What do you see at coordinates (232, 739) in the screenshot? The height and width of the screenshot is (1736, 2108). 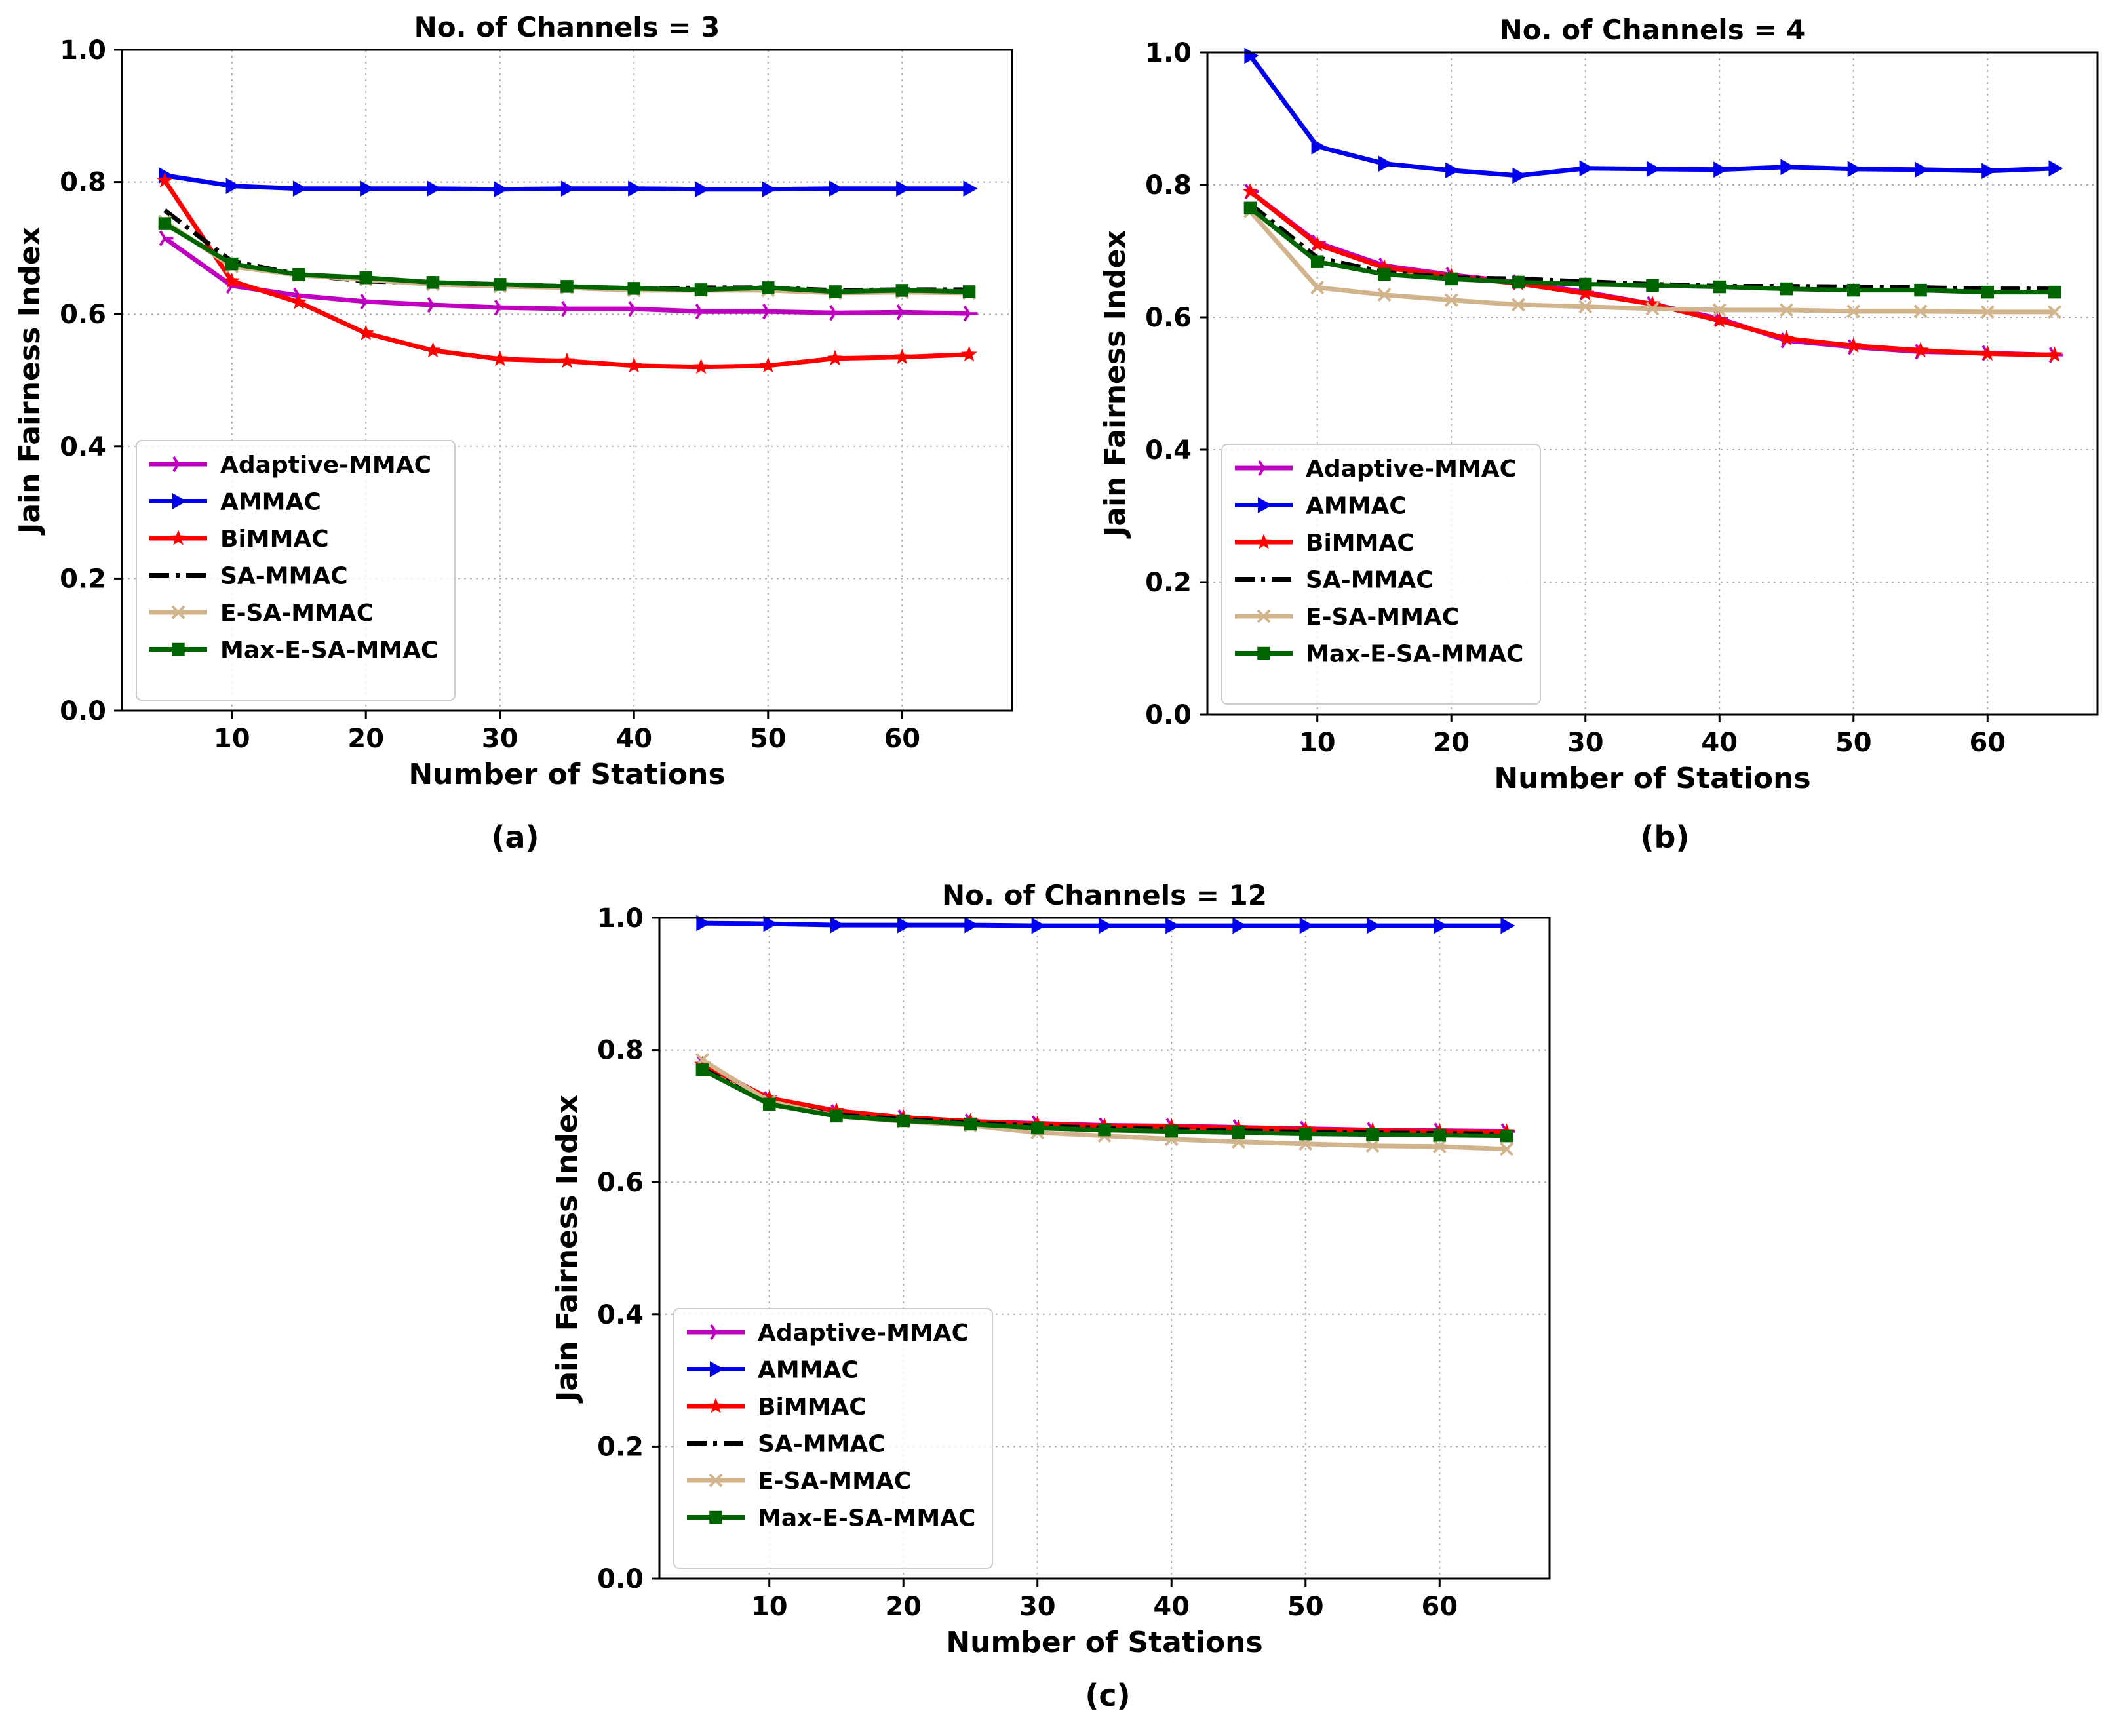 I see `x-tick-label: 10` at bounding box center [232, 739].